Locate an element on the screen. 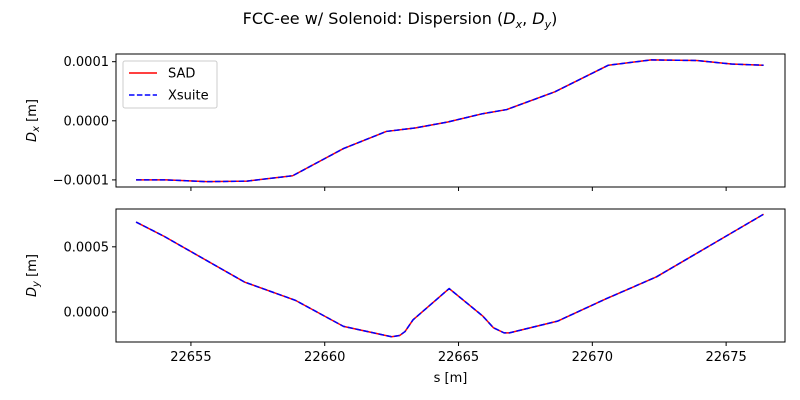 Image resolution: width=800 pixels, height=400 pixels. dy-ytick-label: 0.0005 is located at coordinates (87, 247).